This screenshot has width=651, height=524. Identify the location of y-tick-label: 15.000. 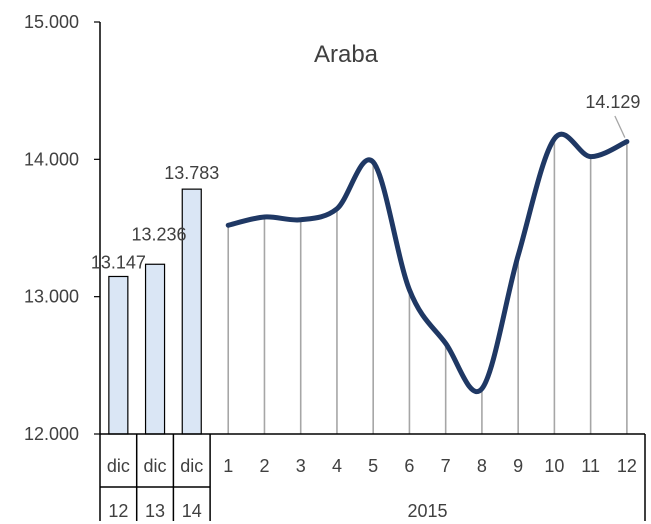
(51, 22).